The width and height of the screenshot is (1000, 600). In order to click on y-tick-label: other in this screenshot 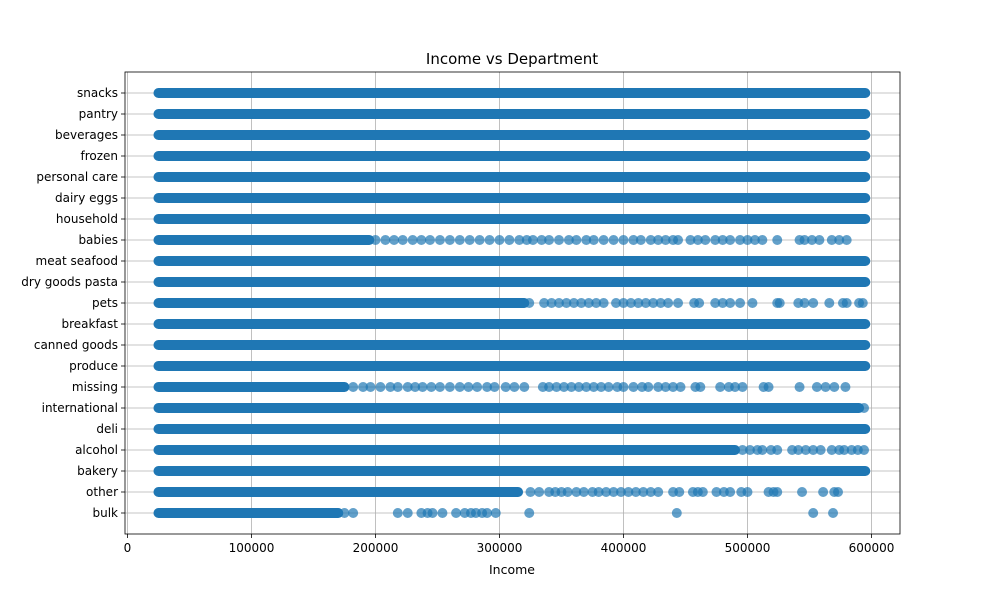, I will do `click(102, 492)`.